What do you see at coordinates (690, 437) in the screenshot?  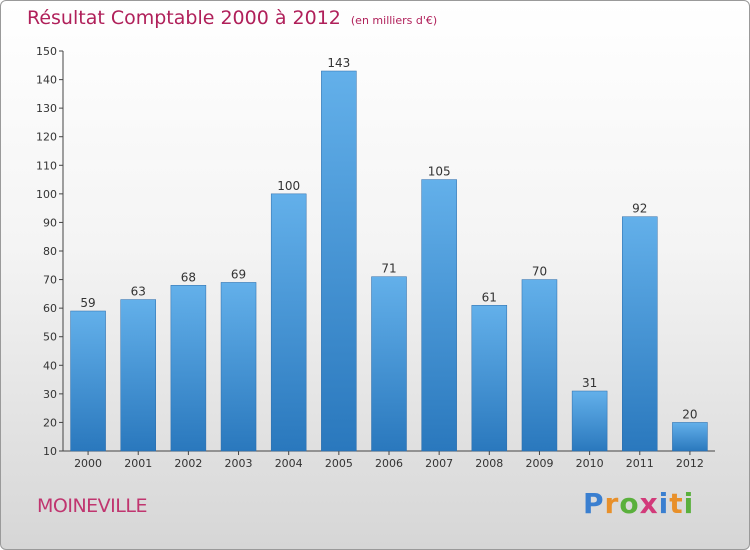 I see `bar-2012` at bounding box center [690, 437].